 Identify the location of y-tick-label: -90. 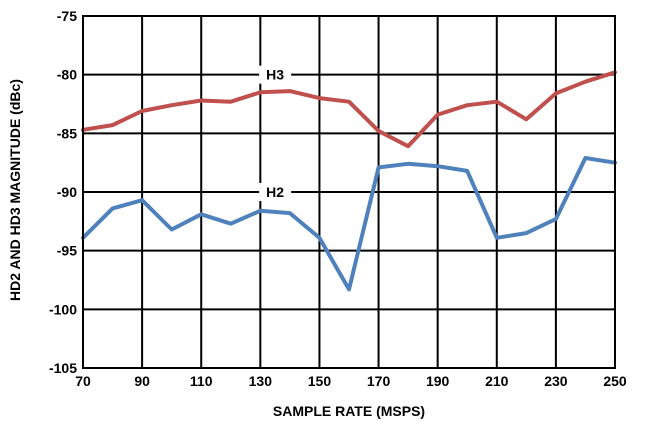
(67, 192).